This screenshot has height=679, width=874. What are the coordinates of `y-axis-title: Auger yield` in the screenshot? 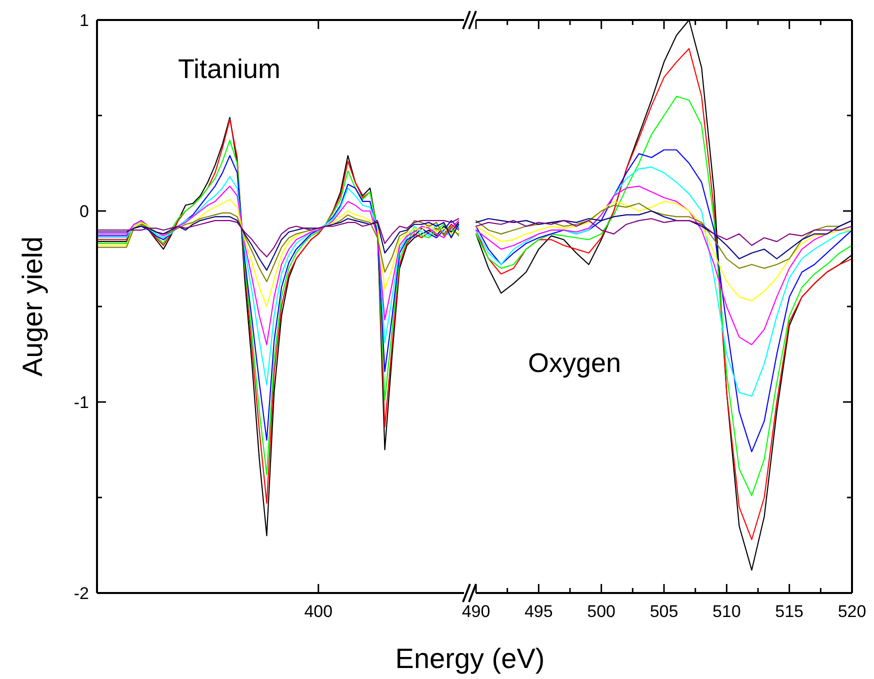 It's located at (32, 306).